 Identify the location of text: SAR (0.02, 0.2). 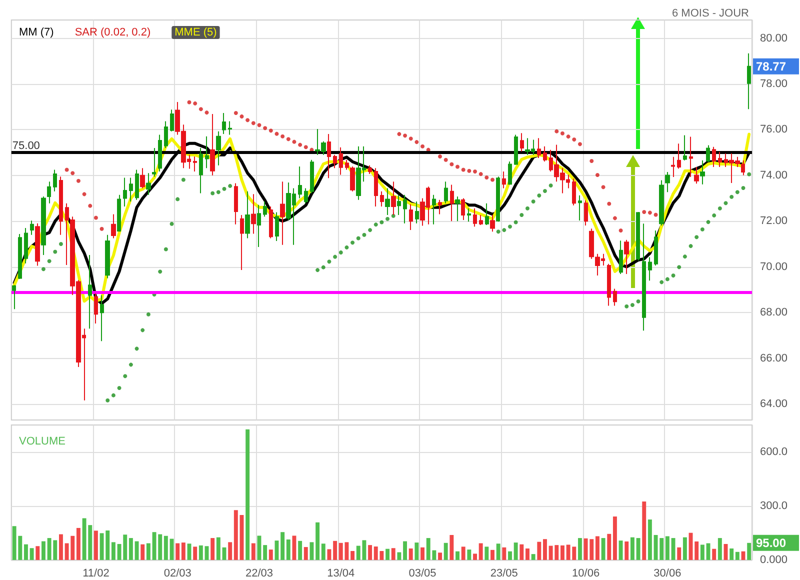
(112, 32).